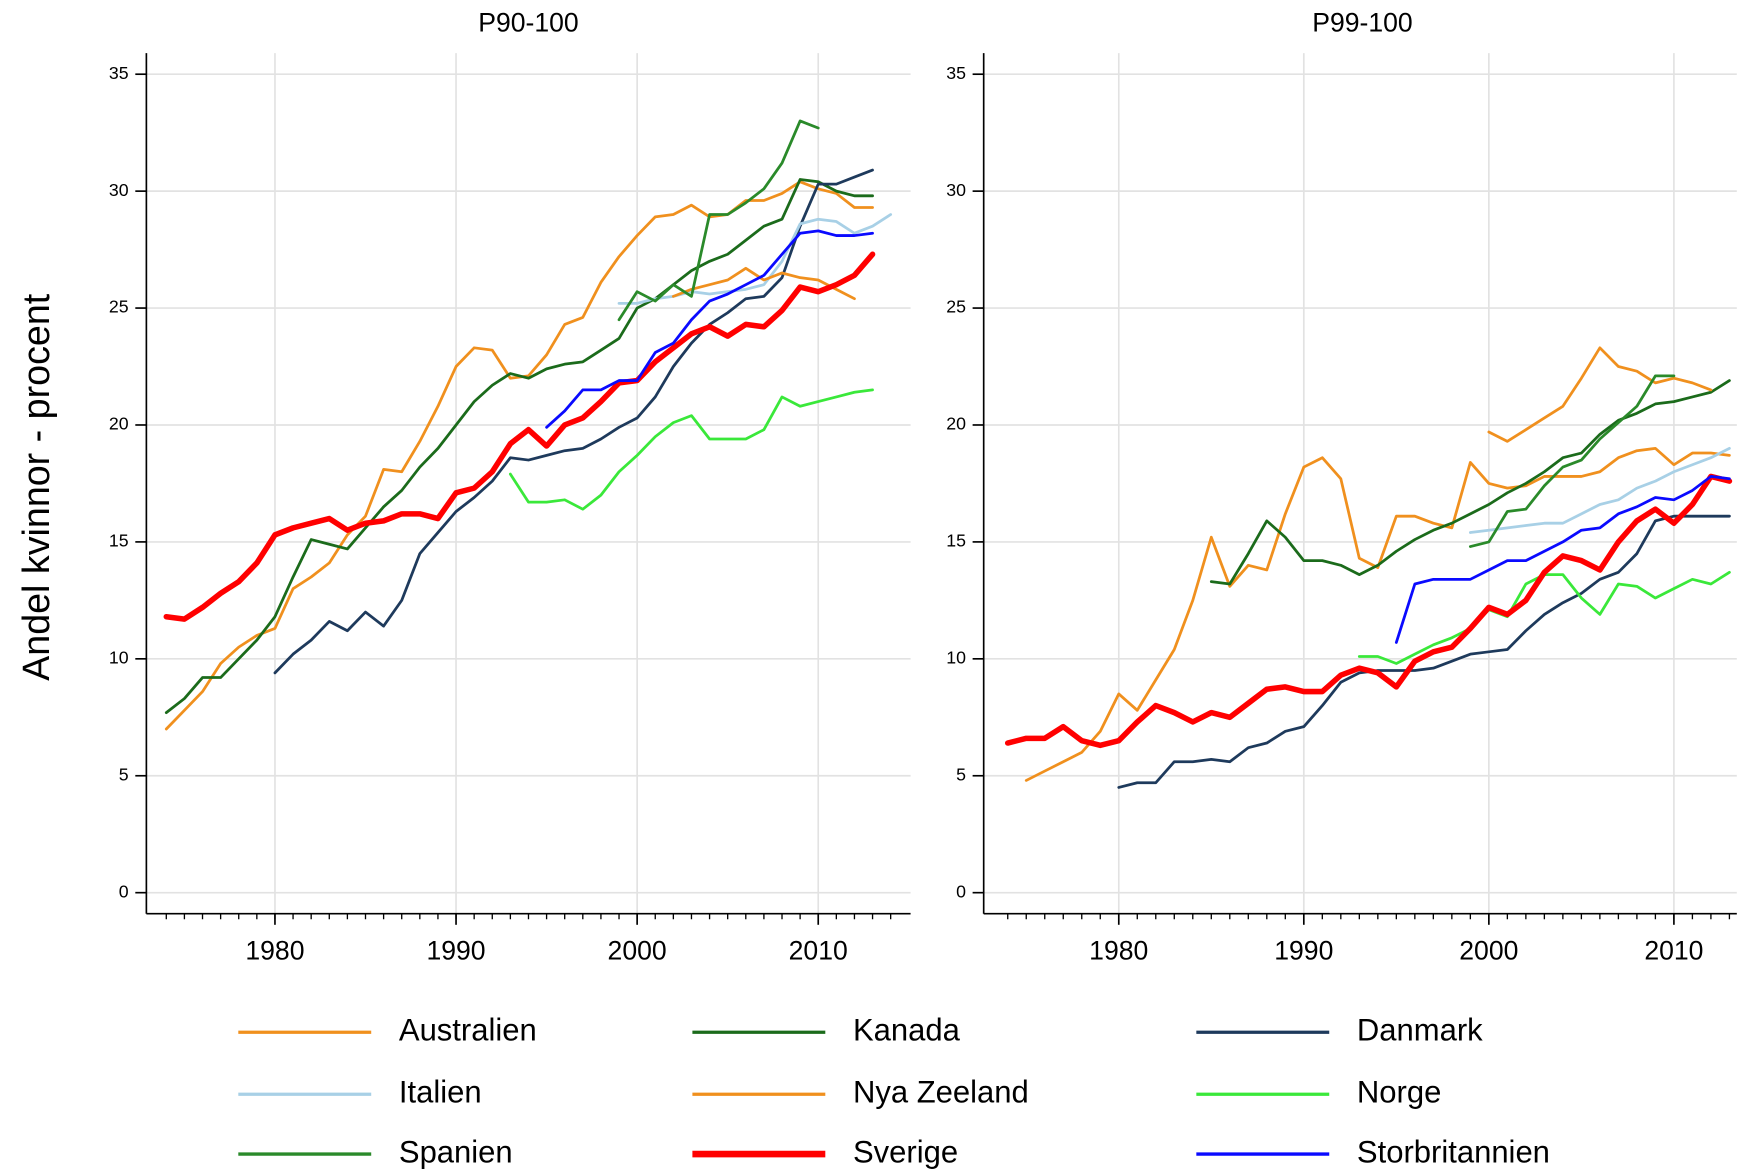 This screenshot has height=1174, width=1737. Describe the element at coordinates (440, 1091) in the screenshot. I see `legend-label: Italien` at that location.